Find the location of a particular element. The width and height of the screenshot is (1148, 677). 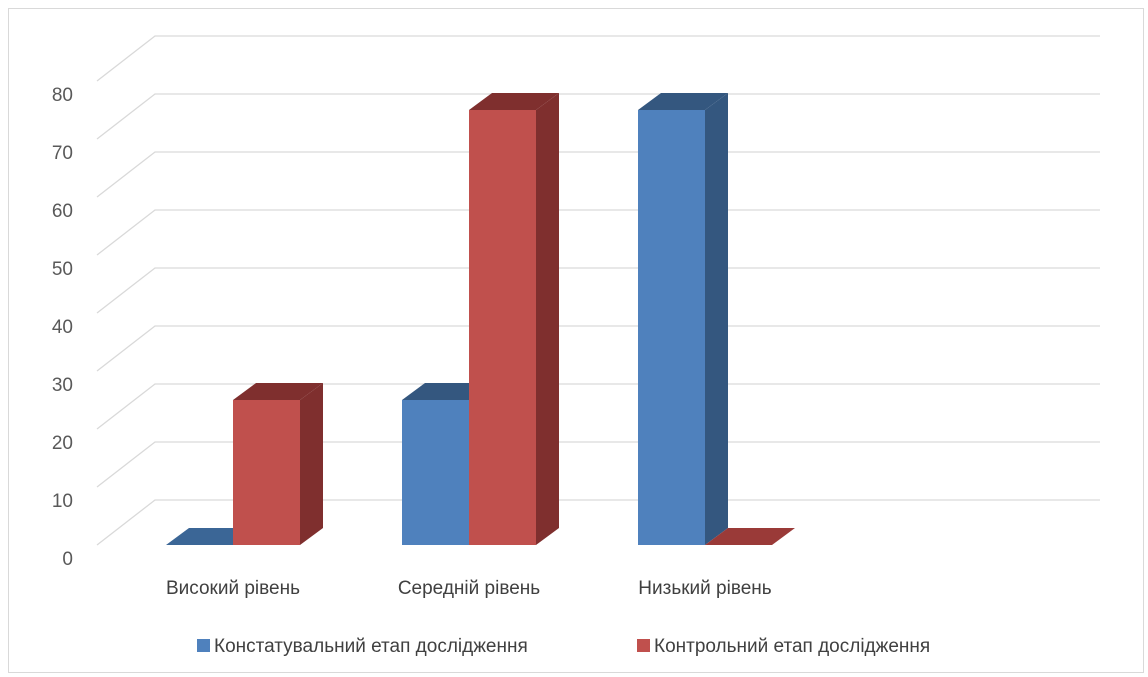

legend-item: Констатувальний етап дослідження is located at coordinates (362, 646).